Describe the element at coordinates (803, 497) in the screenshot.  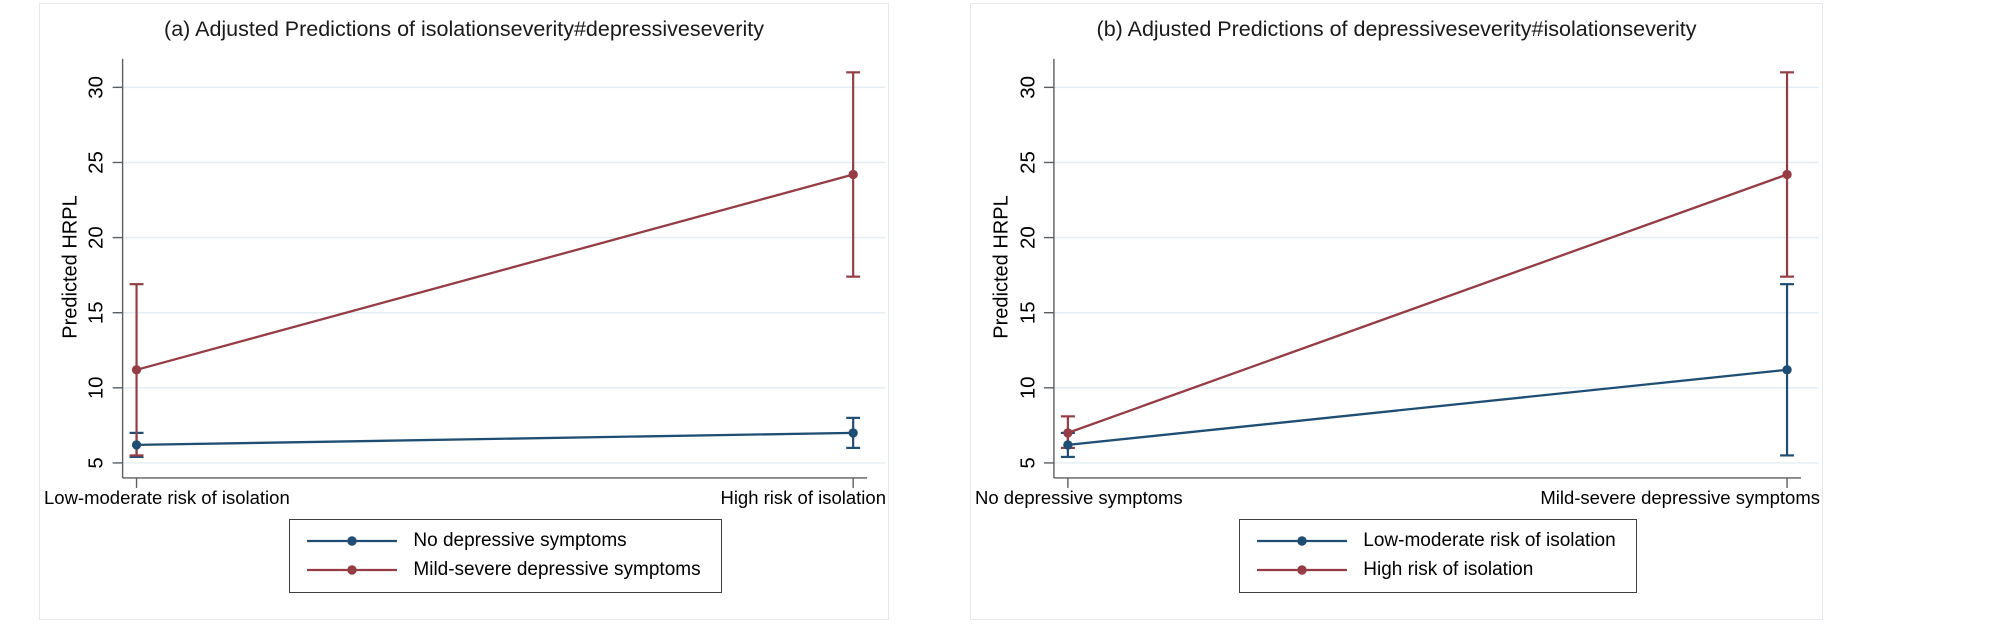
I see `panel-a-xtick-label-high-risk: High risk of isolation` at that location.